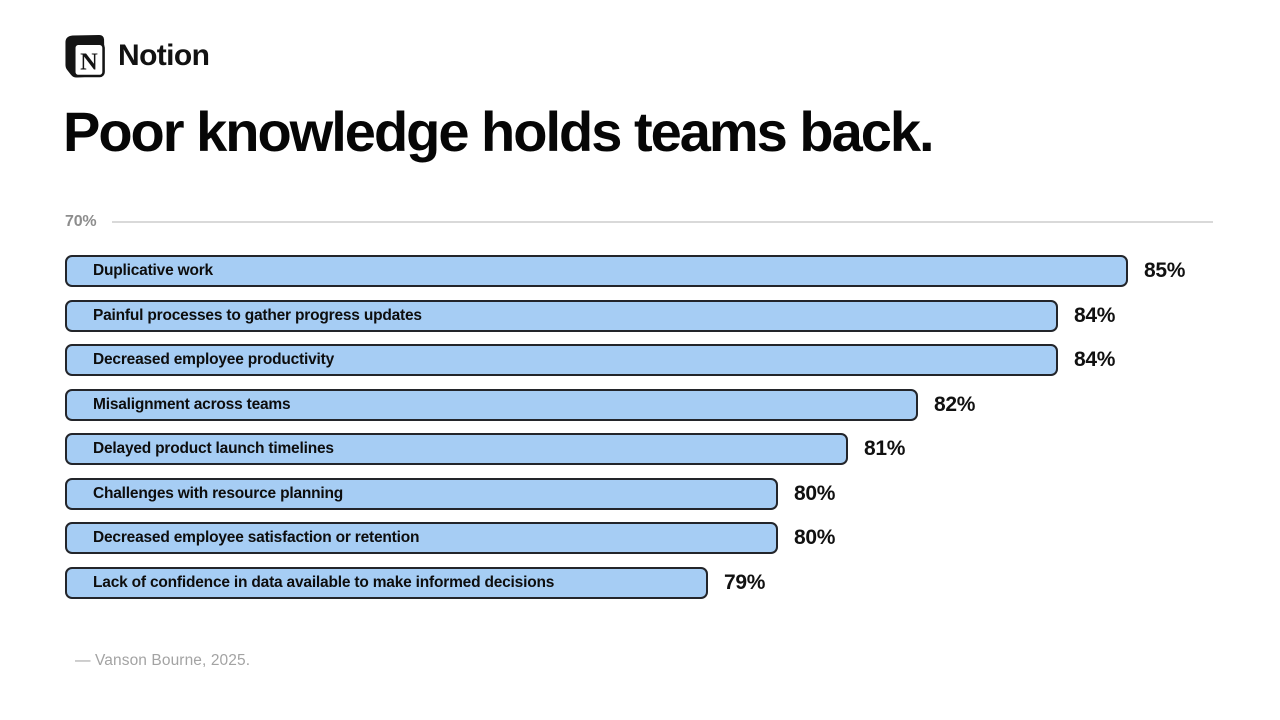 The width and height of the screenshot is (1280, 720). I want to click on bar-row: Challenges with resource planning 80%, so click(639, 493).